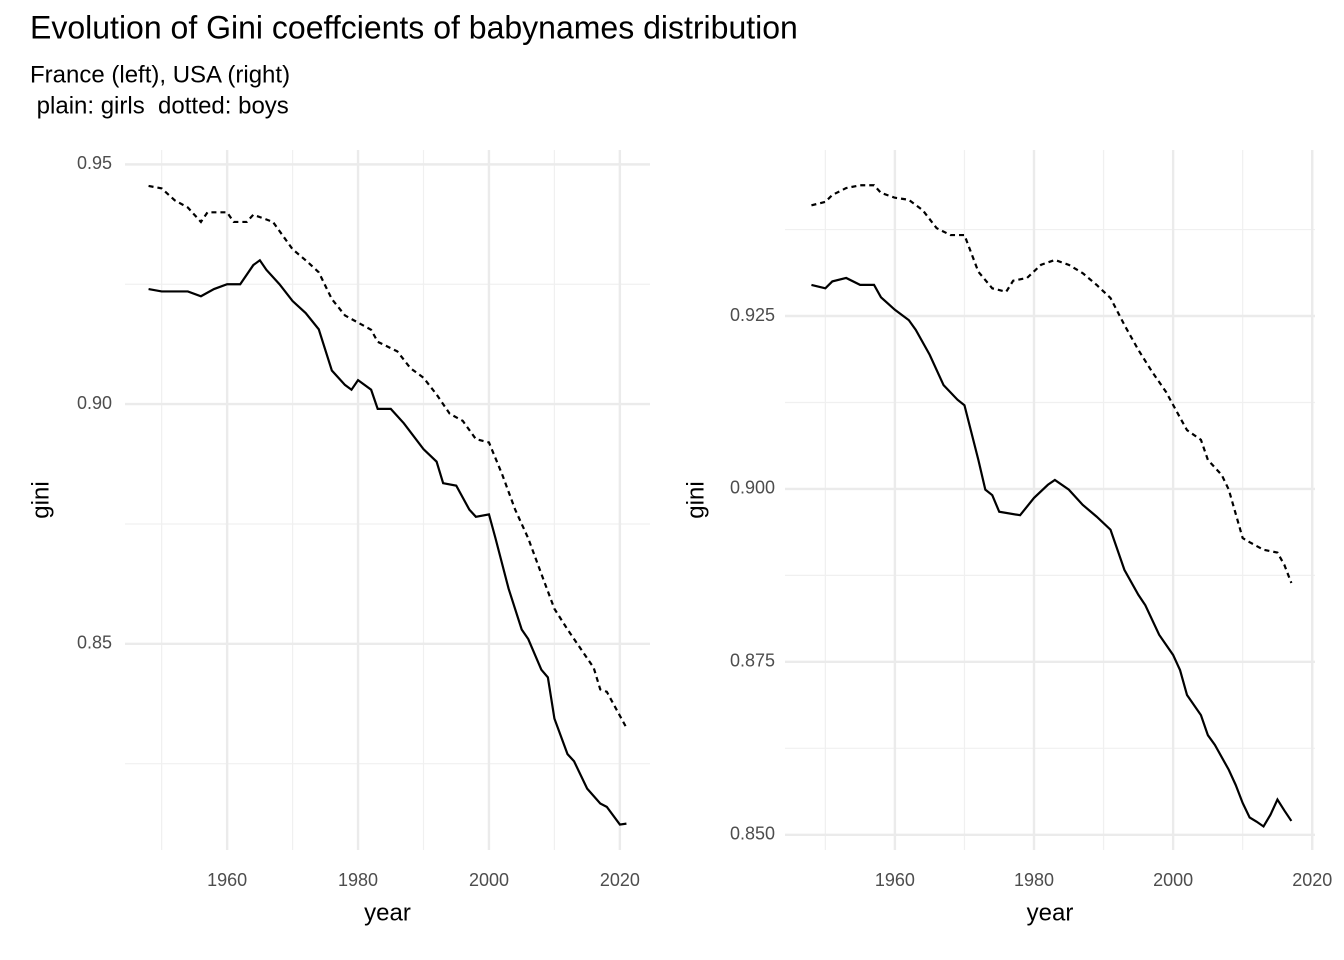 This screenshot has width=1344, height=960. Describe the element at coordinates (752, 834) in the screenshot. I see `y-tick-label: 0.850` at that location.